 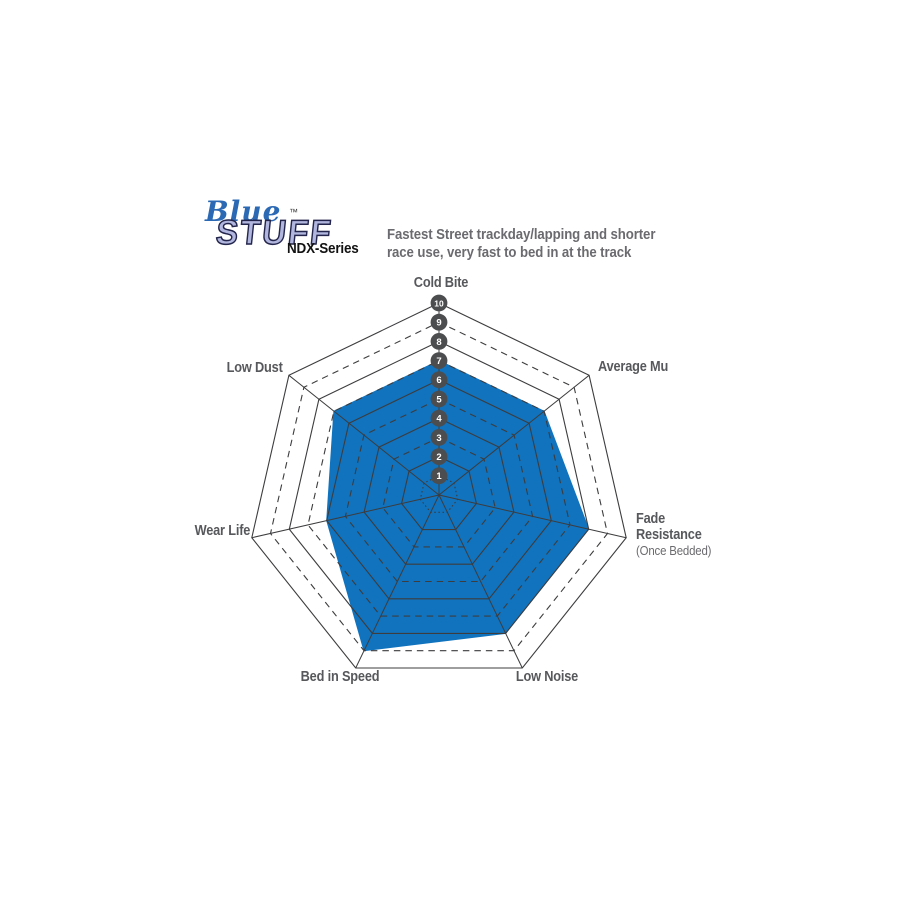 I want to click on scale-marker-label: 2, so click(x=438, y=457).